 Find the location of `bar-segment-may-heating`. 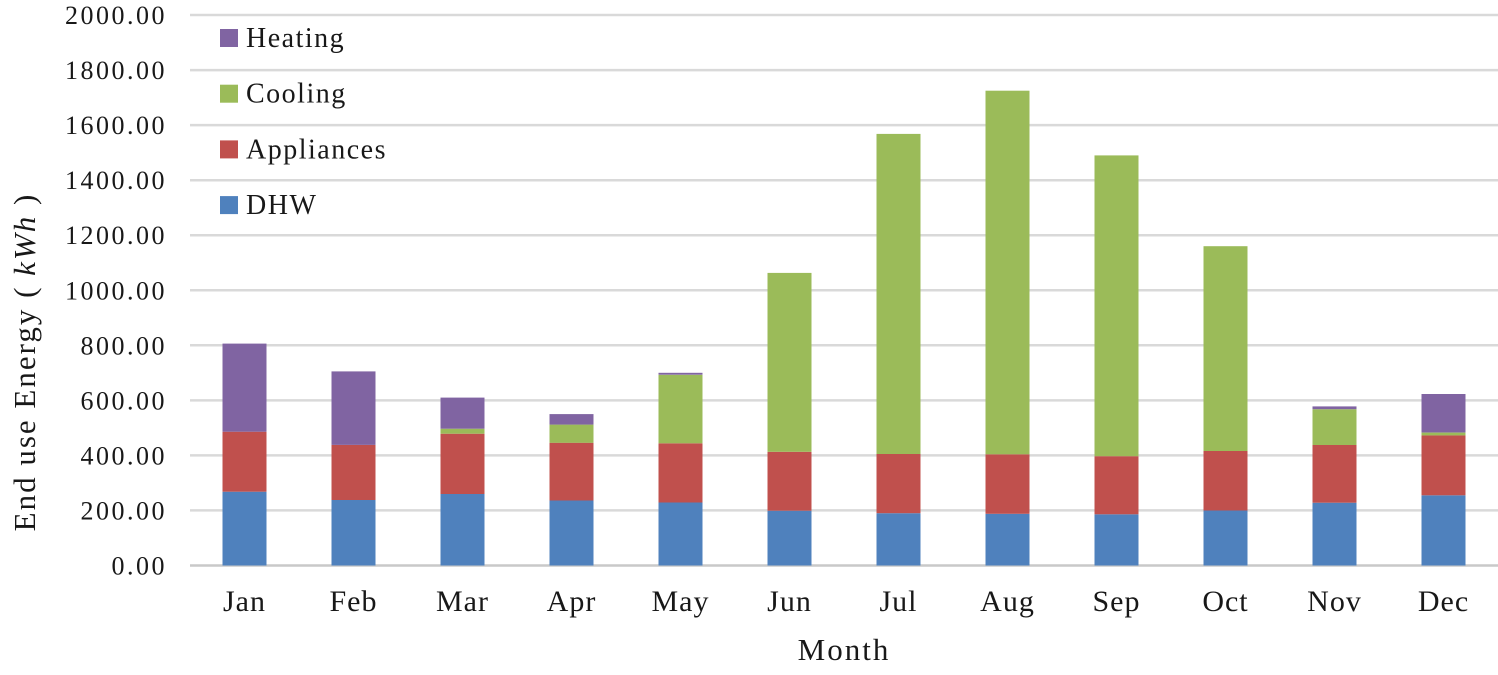

bar-segment-may-heating is located at coordinates (680, 373).